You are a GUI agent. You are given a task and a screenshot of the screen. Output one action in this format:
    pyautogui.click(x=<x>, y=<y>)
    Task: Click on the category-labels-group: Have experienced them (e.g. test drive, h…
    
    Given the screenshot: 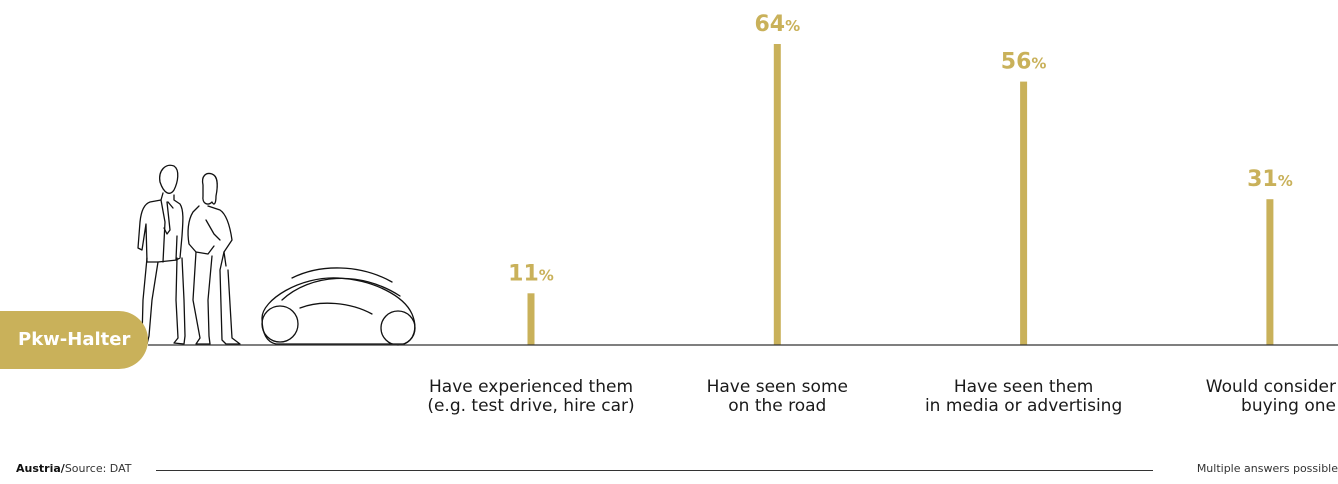 What is the action you would take?
    pyautogui.click(x=881, y=396)
    